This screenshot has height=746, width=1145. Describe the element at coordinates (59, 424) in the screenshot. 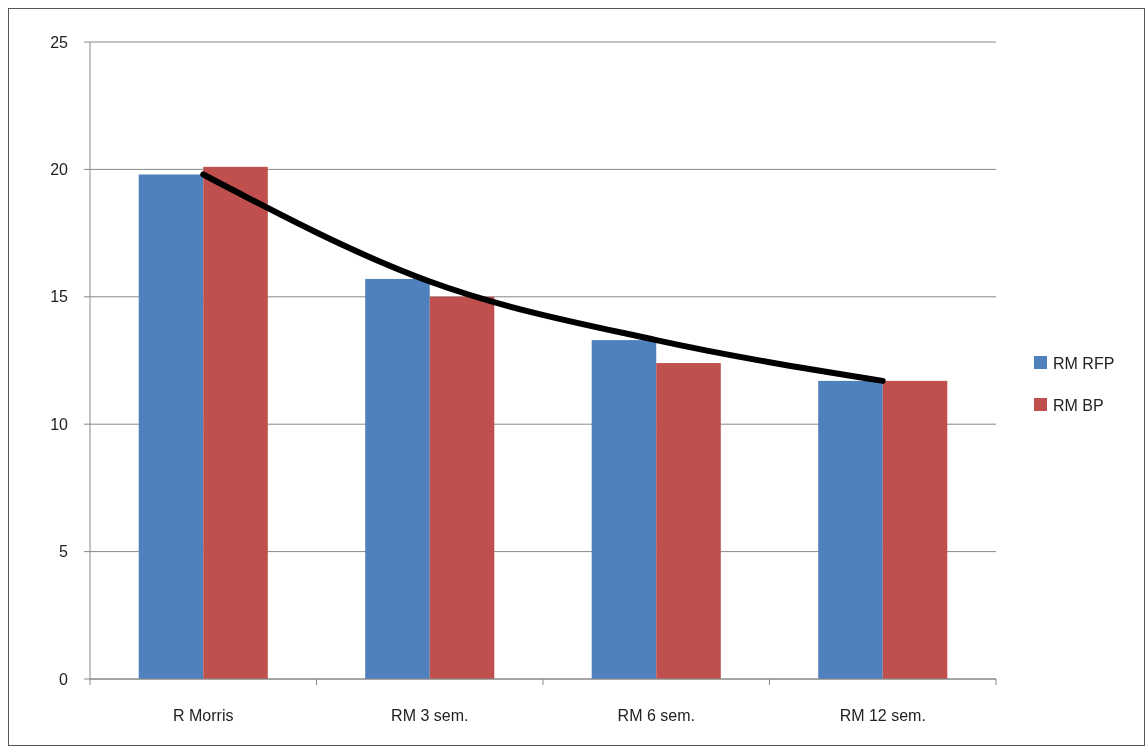

I see `y-tick-label: 10` at that location.